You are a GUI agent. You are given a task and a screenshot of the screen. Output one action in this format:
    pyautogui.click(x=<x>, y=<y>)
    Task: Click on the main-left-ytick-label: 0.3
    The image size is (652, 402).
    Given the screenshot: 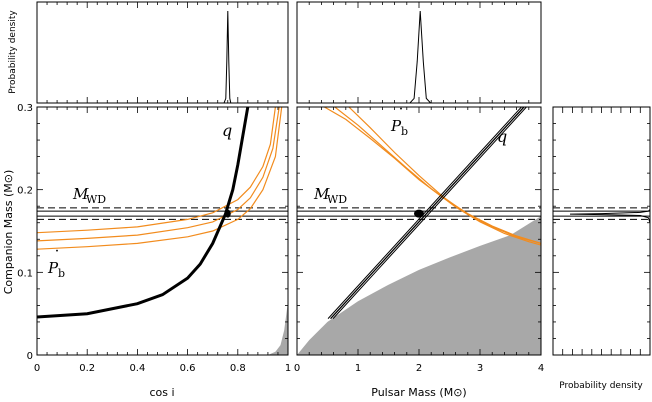 What is the action you would take?
    pyautogui.click(x=25, y=108)
    